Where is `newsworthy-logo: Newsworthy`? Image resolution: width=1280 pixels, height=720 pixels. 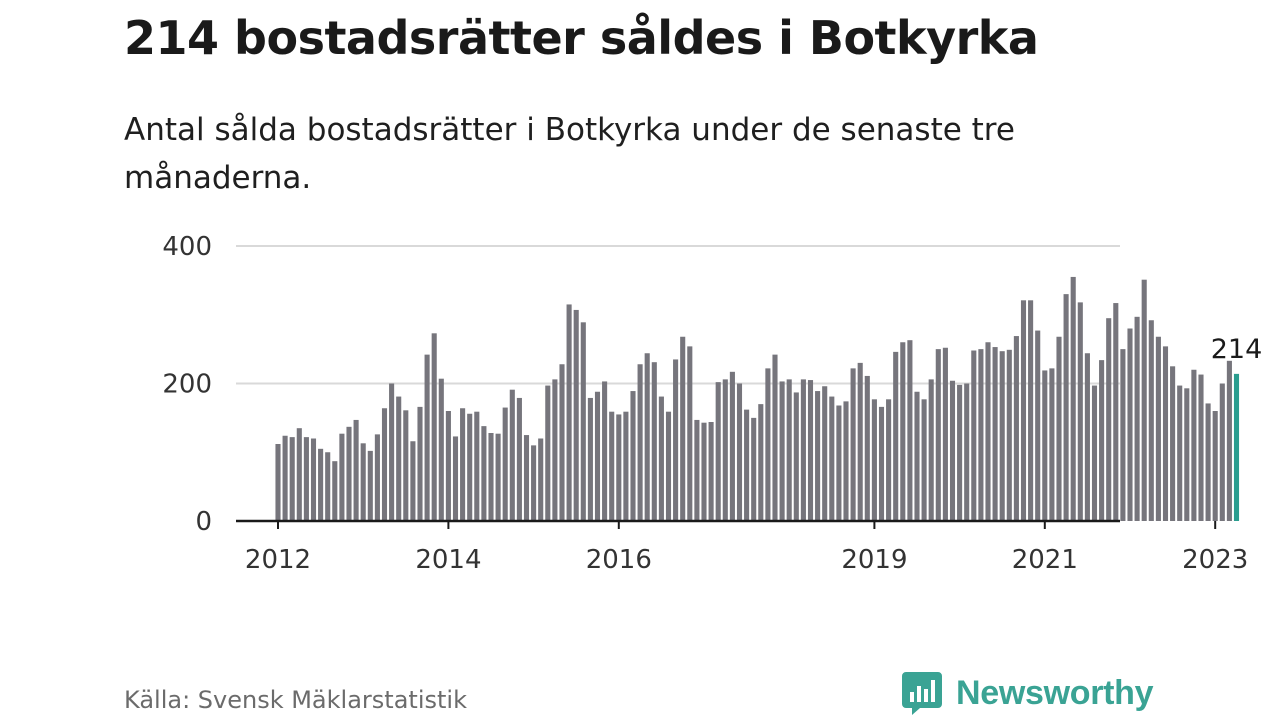
newsworthy-logo: Newsworthy is located at coordinates (1028, 693).